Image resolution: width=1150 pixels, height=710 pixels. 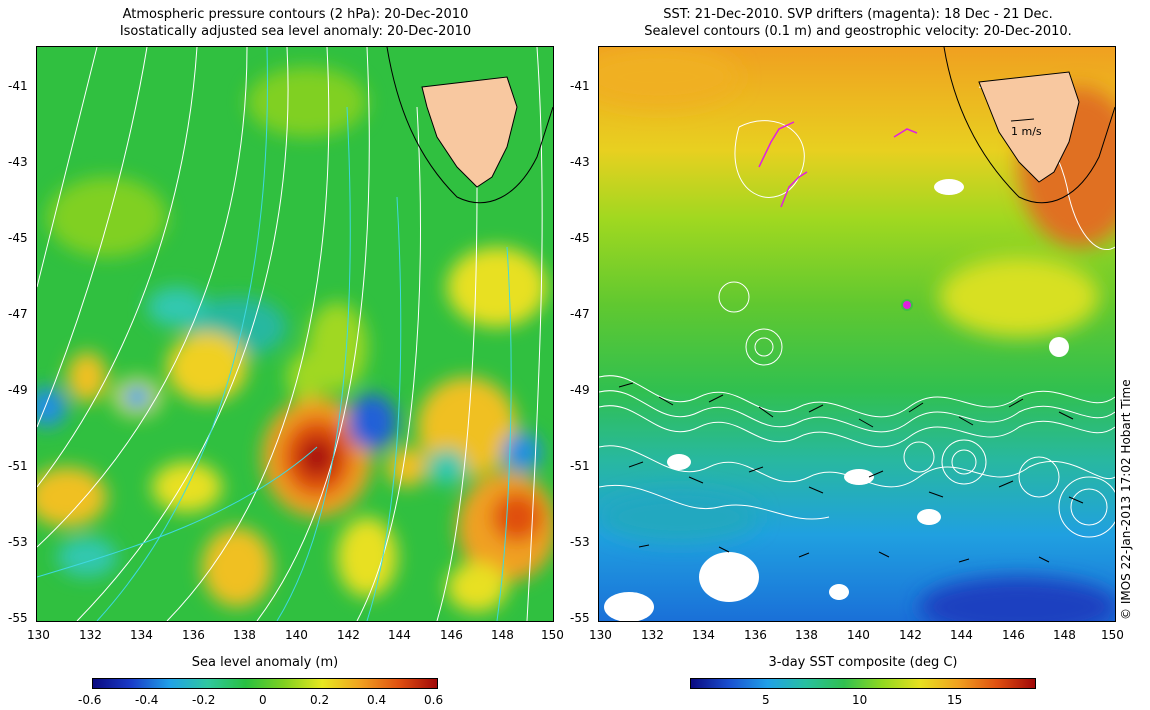 What do you see at coordinates (204, 700) in the screenshot?
I see `cb-tick: -0.2` at bounding box center [204, 700].